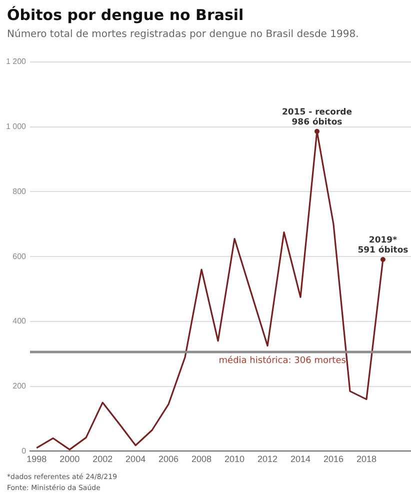 This screenshot has height=498, width=411. What do you see at coordinates (300, 459) in the screenshot?
I see `x-tick-label: 2014` at bounding box center [300, 459].